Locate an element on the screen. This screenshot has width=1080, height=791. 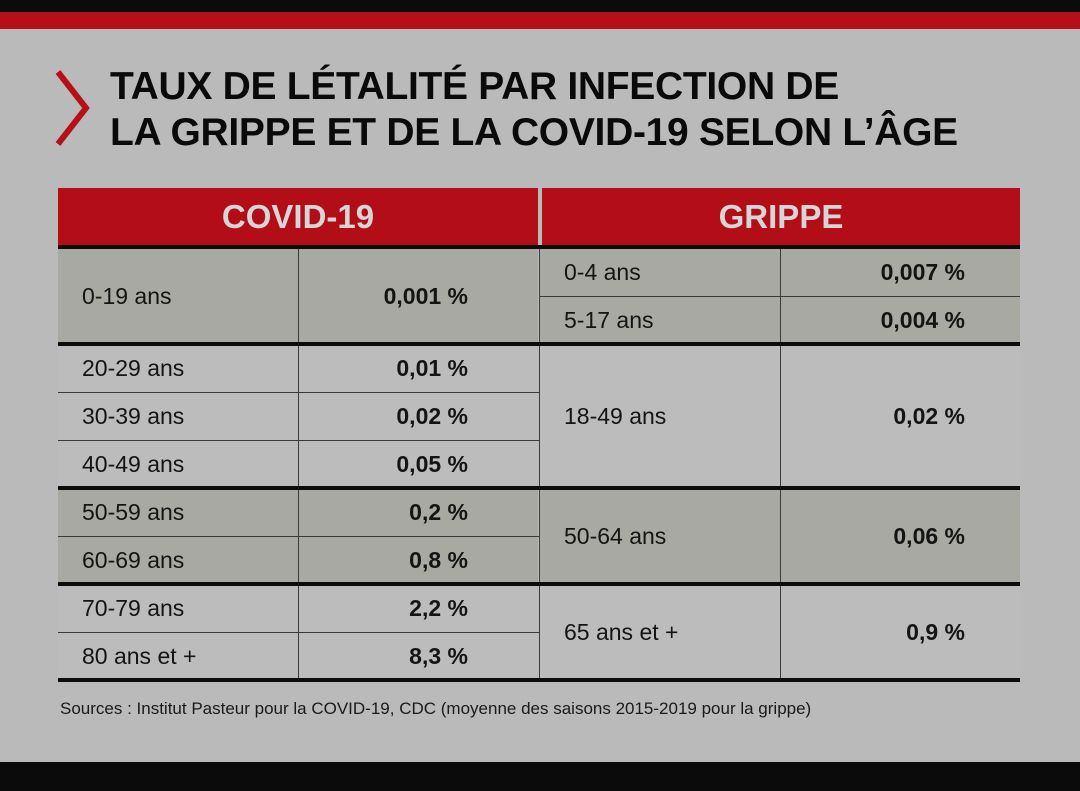
covid-rate-cell: 0,2 % is located at coordinates (418, 512).